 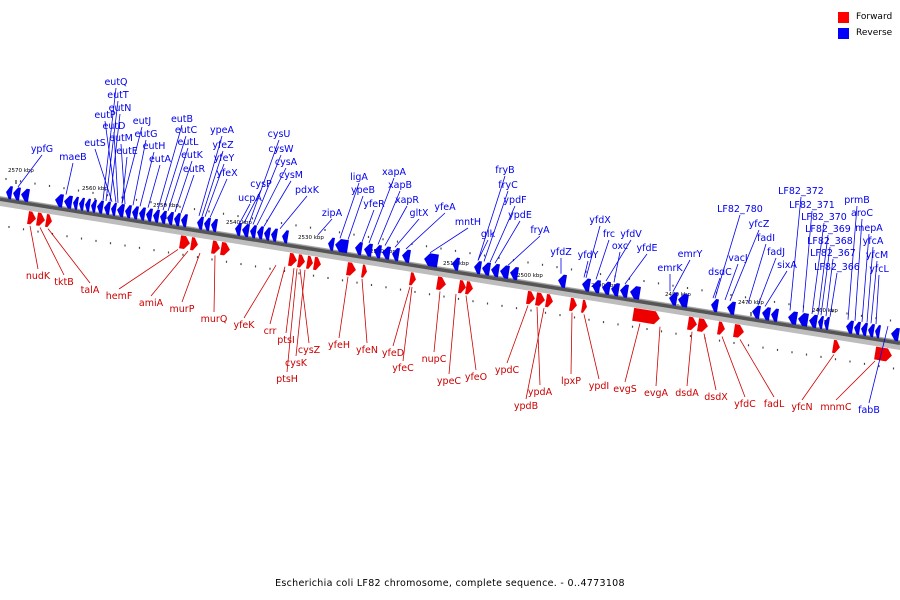 What do you see at coordinates (154, 146) in the screenshot?
I see `reverse-gene-label-eutH: eutH` at bounding box center [154, 146].